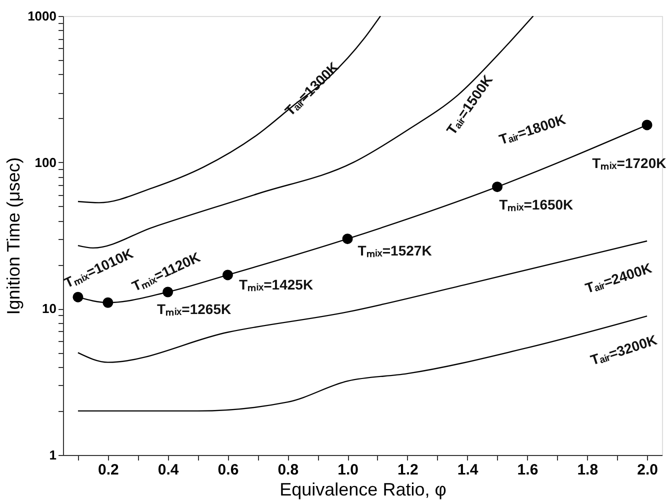 The height and width of the screenshot is (504, 670). What do you see at coordinates (14, 236) in the screenshot?
I see `y-axis-title: Ignition Time (μsec)` at bounding box center [14, 236].